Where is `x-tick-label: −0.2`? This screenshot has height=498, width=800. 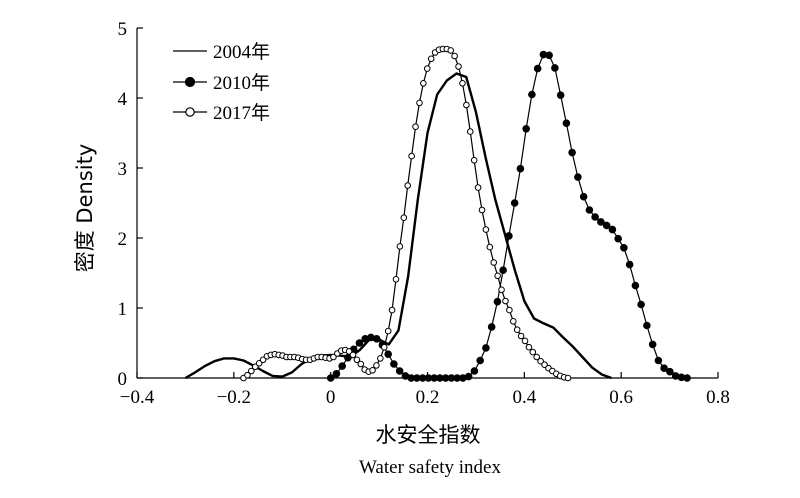
x-tick-label: −0.2 is located at coordinates (234, 397).